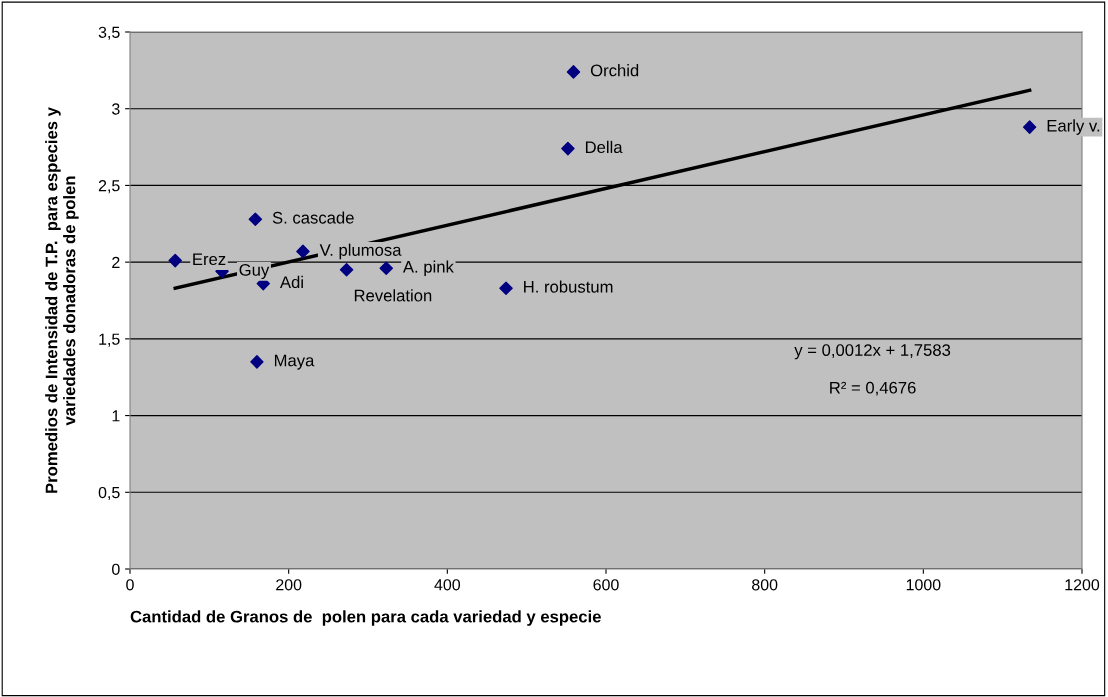 The width and height of the screenshot is (1108, 697). I want to click on x-tick-label: 1000, so click(923, 585).